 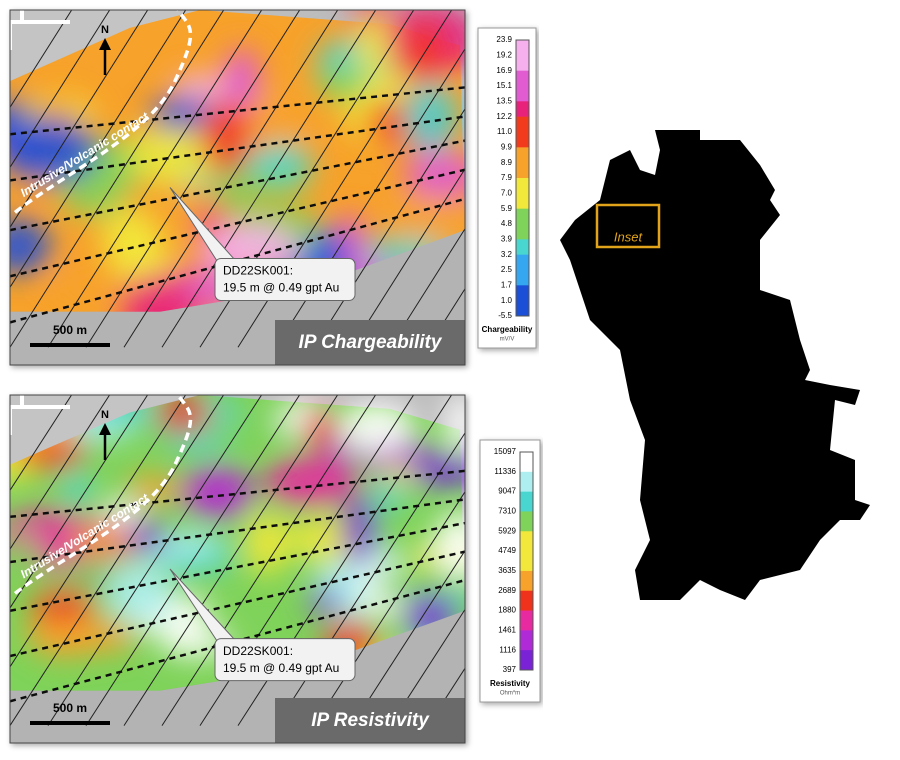 What do you see at coordinates (258, 271) in the screenshot?
I see `callout-hole: DD22SK001:` at bounding box center [258, 271].